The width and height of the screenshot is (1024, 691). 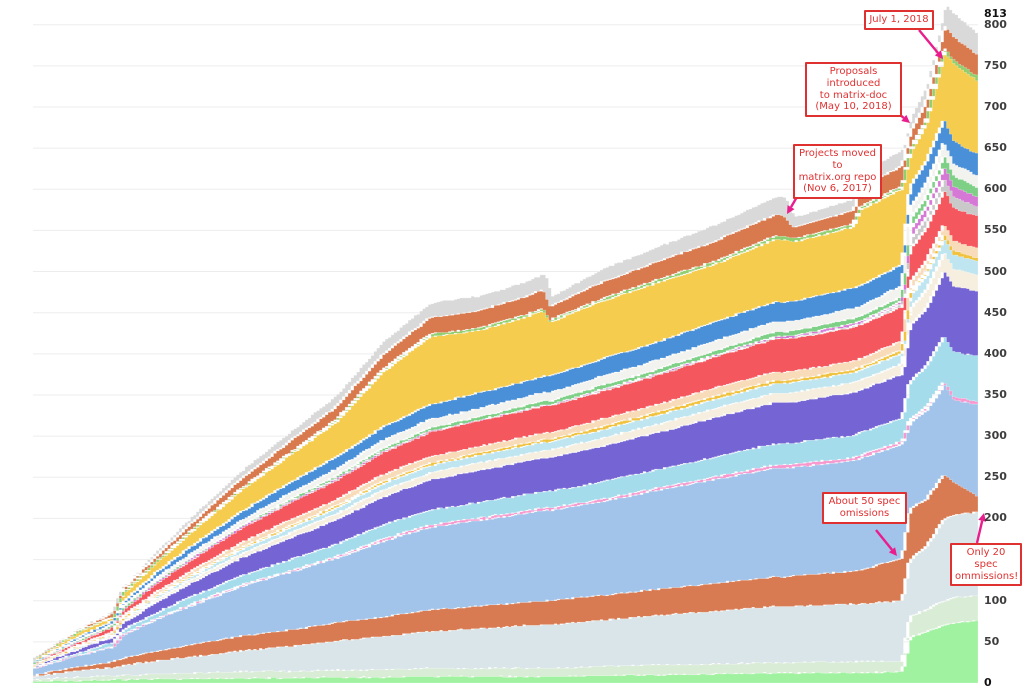 I want to click on y-axis-tick-450: 450, so click(x=995, y=312).